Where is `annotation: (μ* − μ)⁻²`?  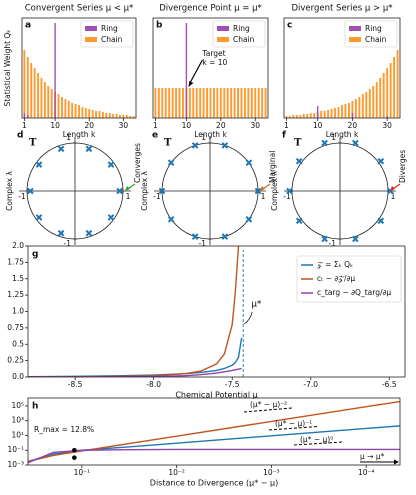
annotation: (μ* − μ)⁻² is located at coordinates (268, 404).